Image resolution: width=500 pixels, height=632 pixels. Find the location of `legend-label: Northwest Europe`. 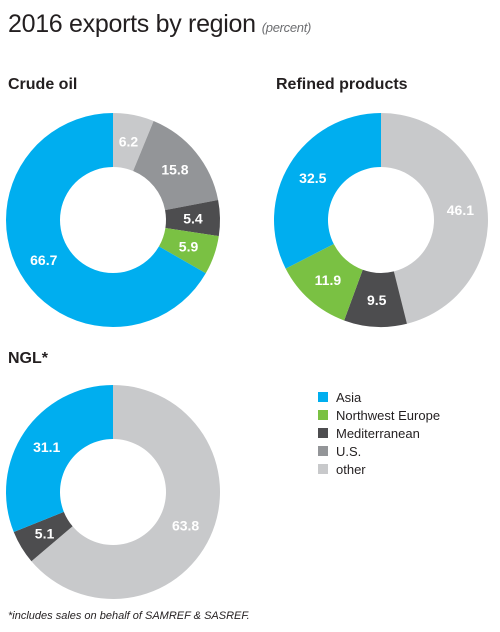

legend-label: Northwest Europe is located at coordinates (388, 415).